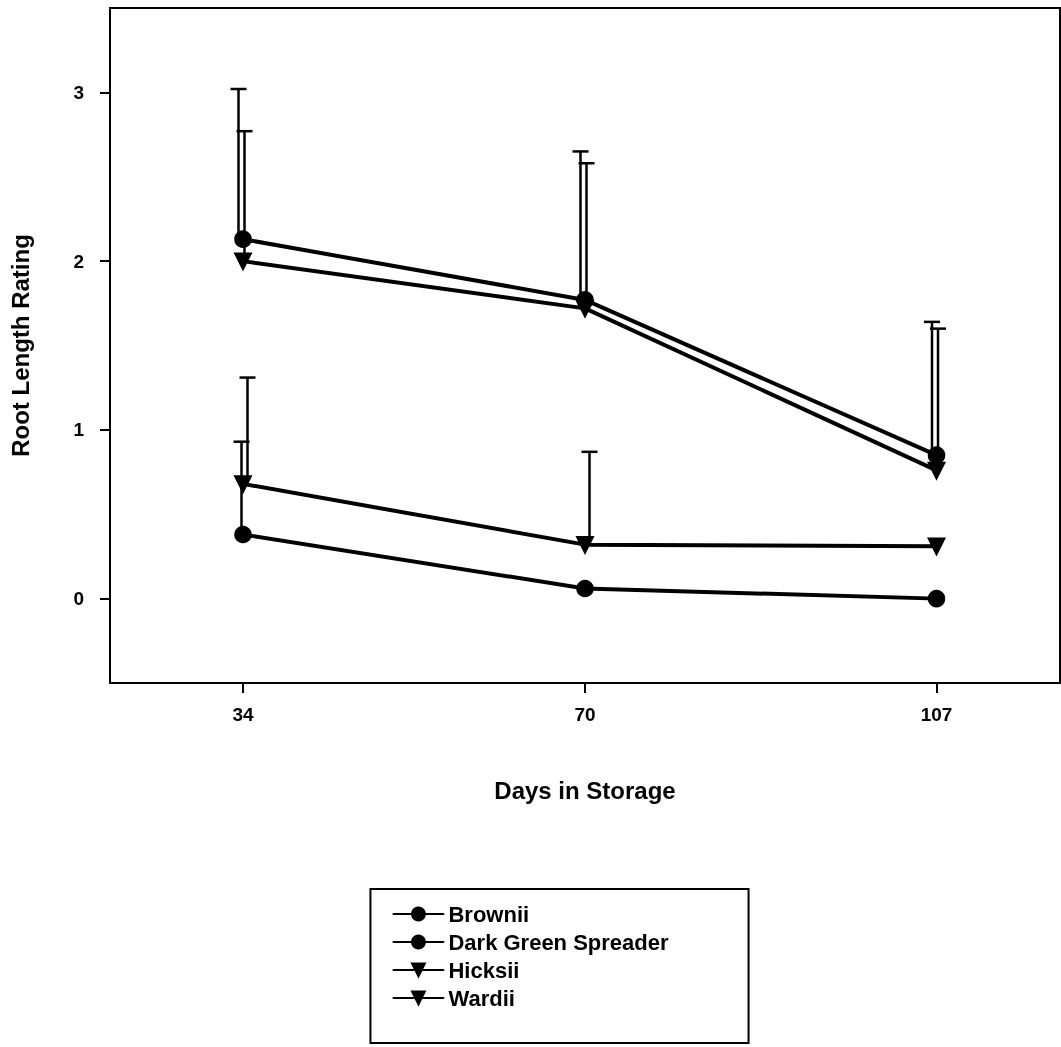  I want to click on x-tick-label: 107, so click(936, 714).